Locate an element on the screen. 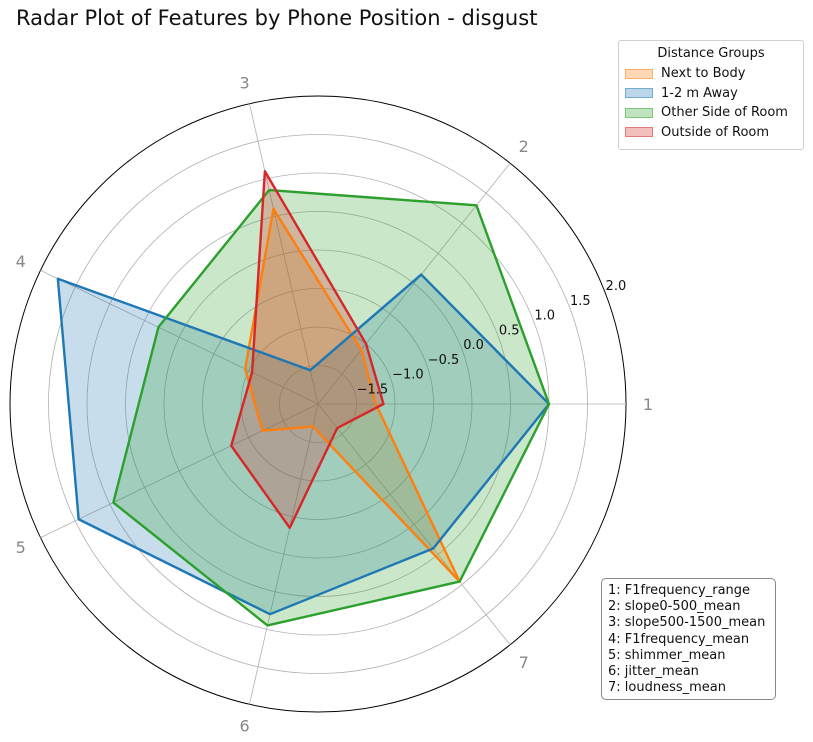 The image size is (813, 742). radial-tick-label: 0.5 is located at coordinates (509, 330).